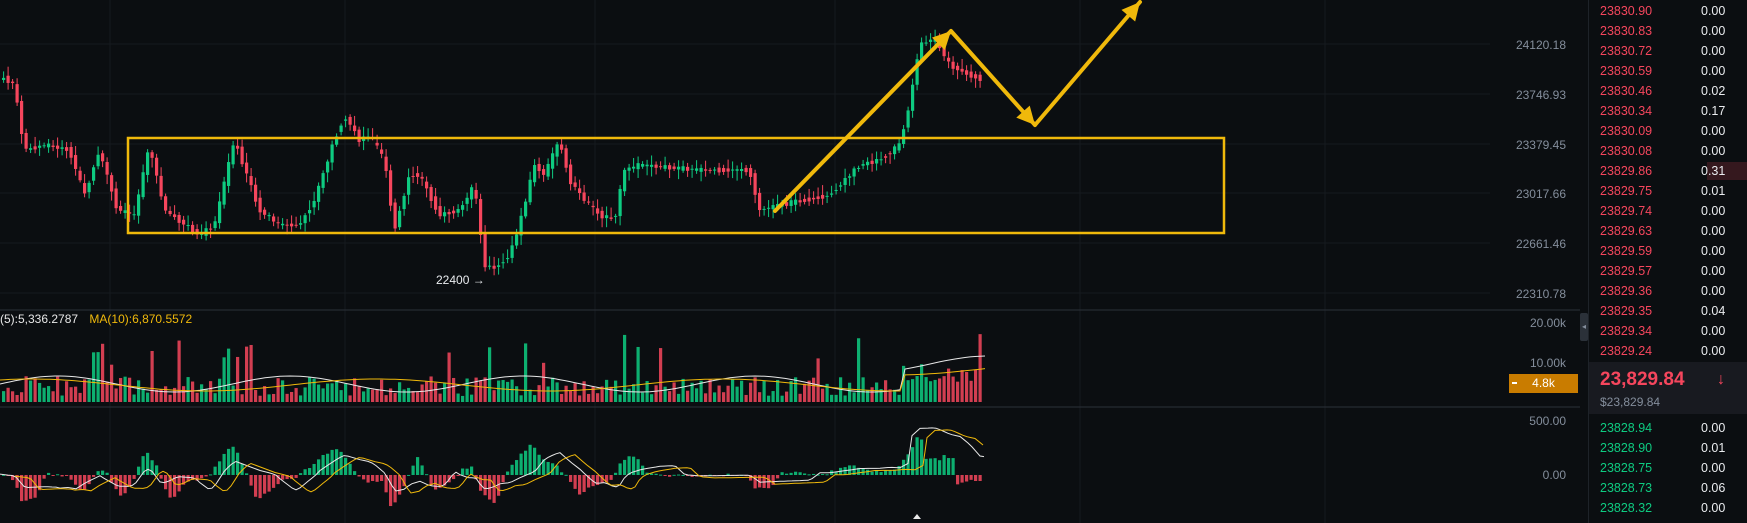  What do you see at coordinates (1668, 488) in the screenshot?
I see `bid-row: 23828.73 0.06` at bounding box center [1668, 488].